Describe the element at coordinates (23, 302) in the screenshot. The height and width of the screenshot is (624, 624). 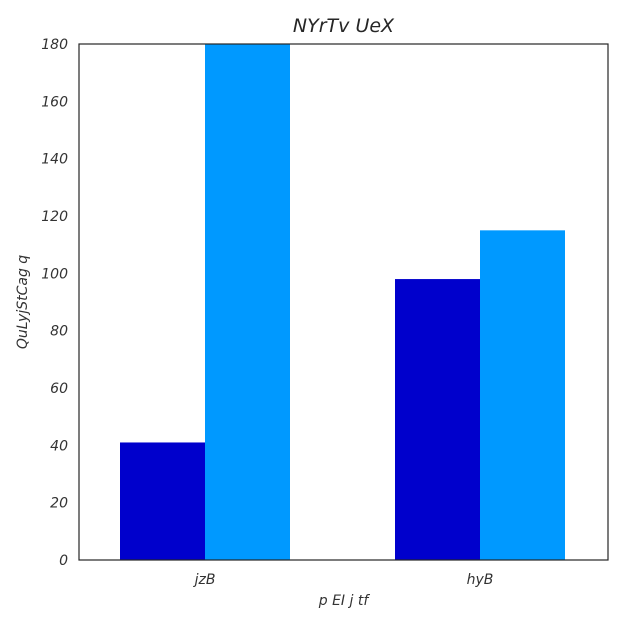
I see `y-axis-label: QuLyjStCag q` at that location.